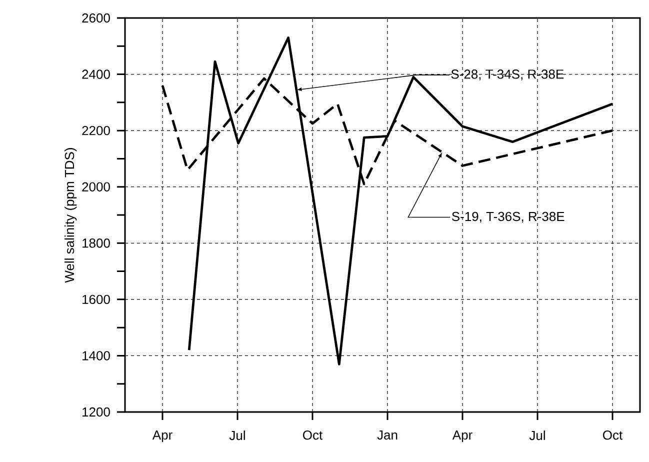 The image size is (649, 462). Describe the element at coordinates (387, 435) in the screenshot. I see `x-tick-label: Jan` at that location.